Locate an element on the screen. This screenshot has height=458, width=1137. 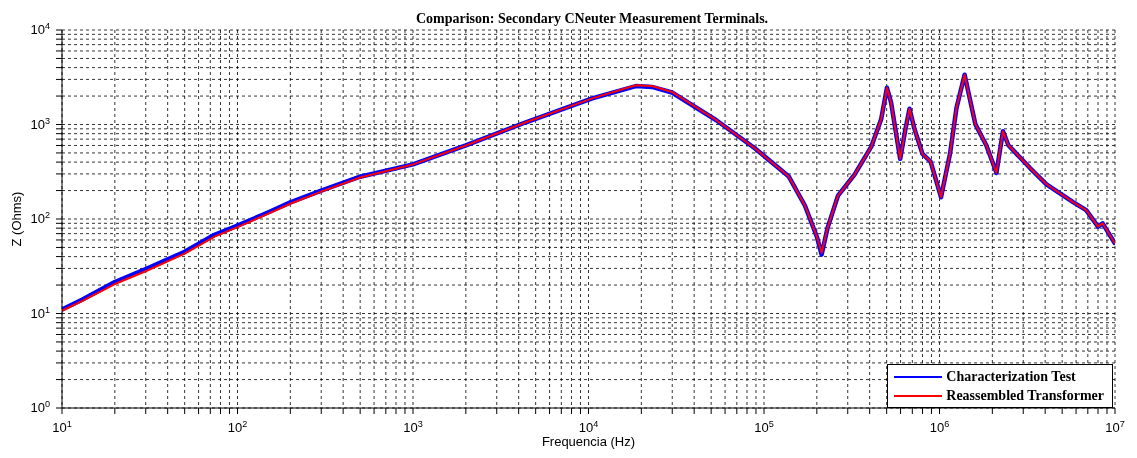
y-tick-label: 10$^{3}$ is located at coordinates (40, 123).